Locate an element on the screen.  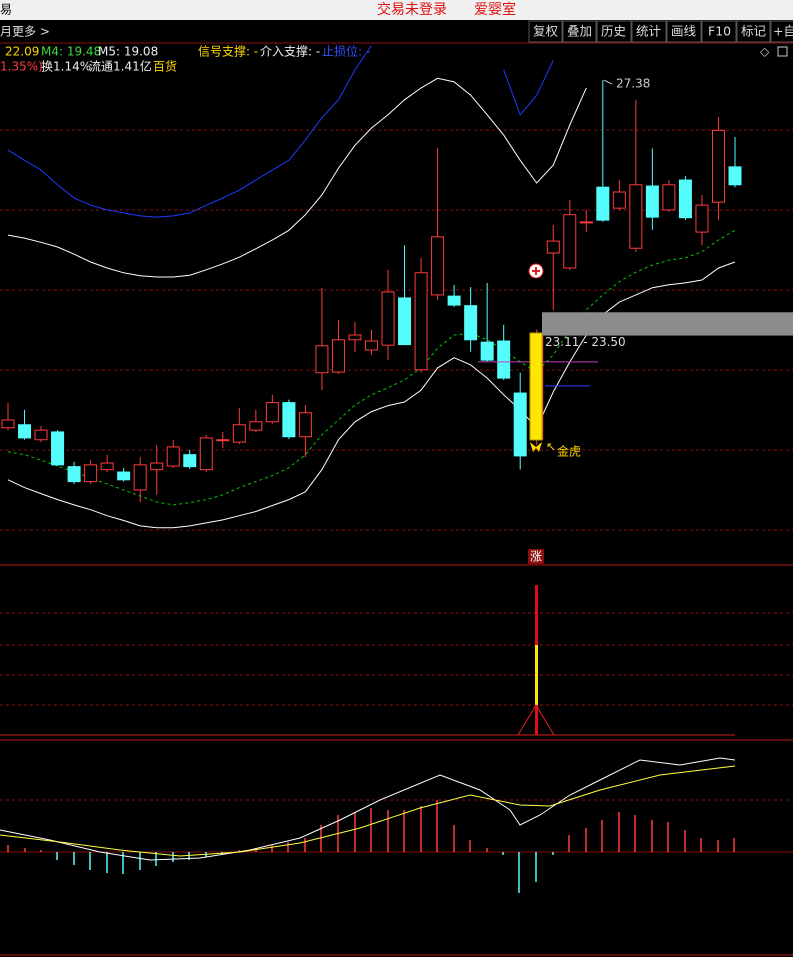
macd-dea is located at coordinates (368, 811).